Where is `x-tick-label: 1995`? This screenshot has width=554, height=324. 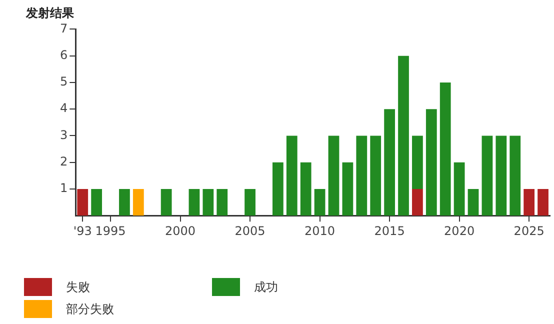
x-tick-label: 1995 is located at coordinates (110, 231).